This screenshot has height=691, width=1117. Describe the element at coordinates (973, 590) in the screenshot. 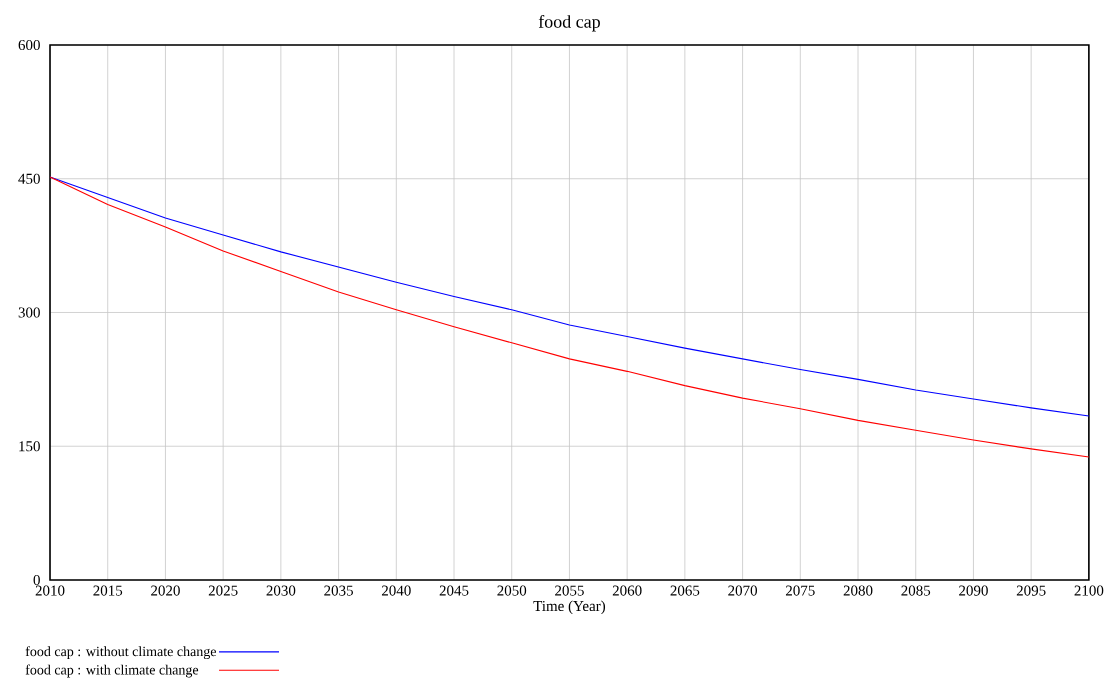

I see `x-tick-label: 2090` at that location.